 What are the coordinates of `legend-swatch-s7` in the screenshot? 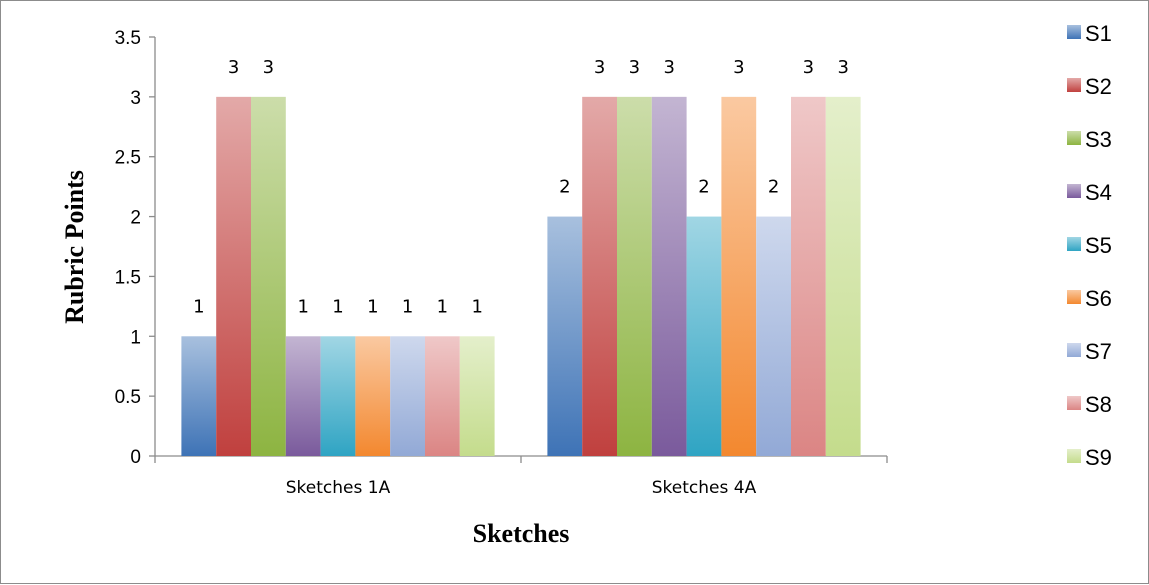 It's located at (1074, 350).